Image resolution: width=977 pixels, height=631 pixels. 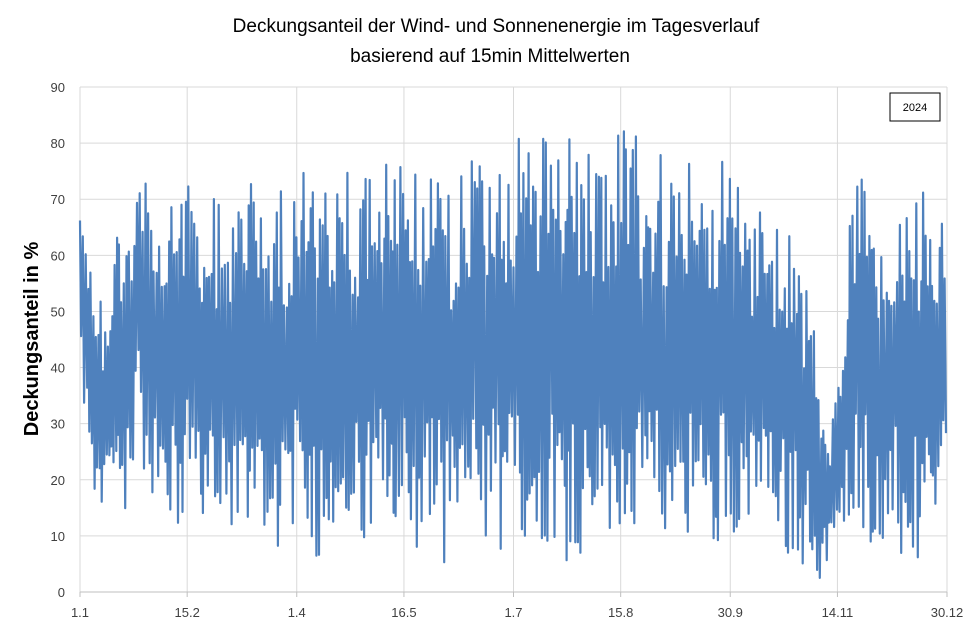 What do you see at coordinates (58, 87) in the screenshot?
I see `y-tick-label: 90` at bounding box center [58, 87].